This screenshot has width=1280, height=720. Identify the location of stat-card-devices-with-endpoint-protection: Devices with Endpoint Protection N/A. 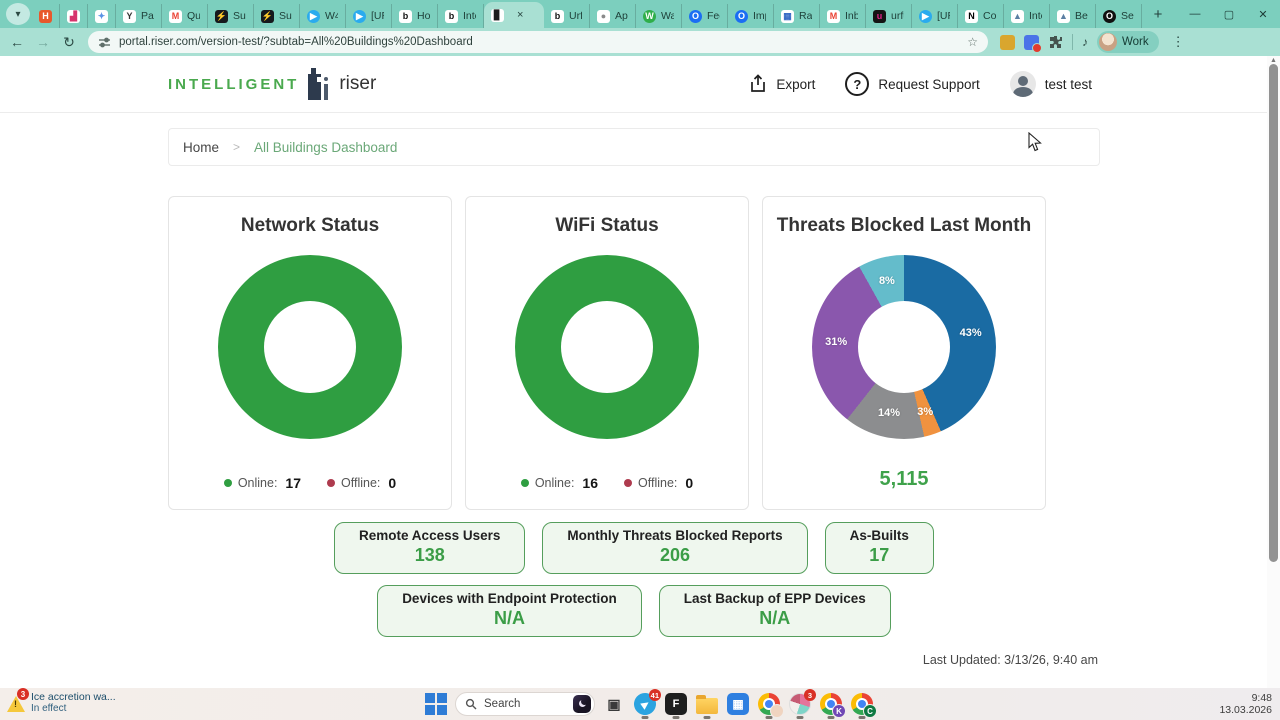
(509, 611).